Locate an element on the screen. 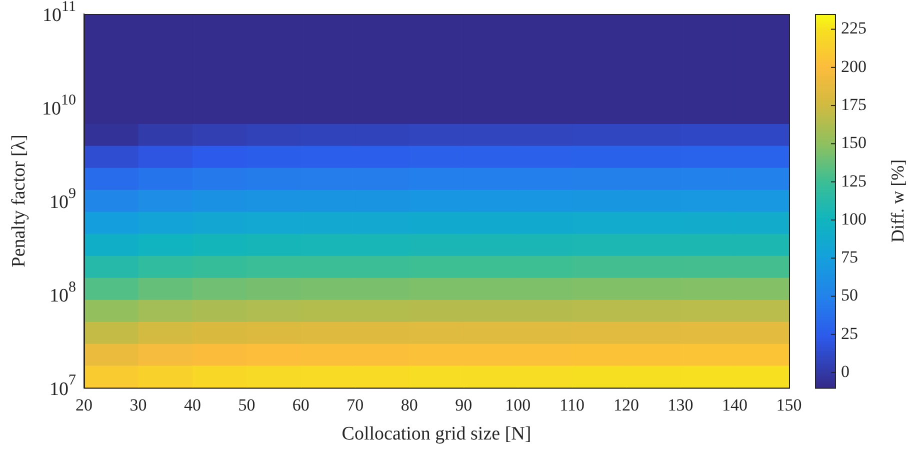  color-bar-title: Diff. w [%] is located at coordinates (898, 200).